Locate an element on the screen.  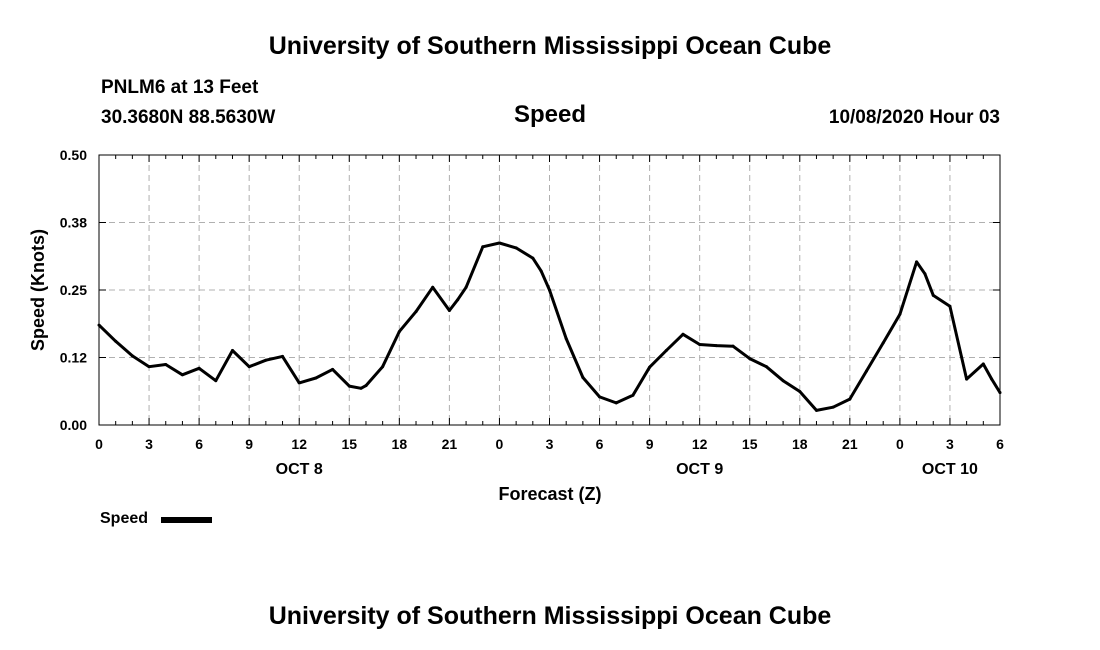
station-label: PNLM6 at 13 Feet is located at coordinates (180, 87).